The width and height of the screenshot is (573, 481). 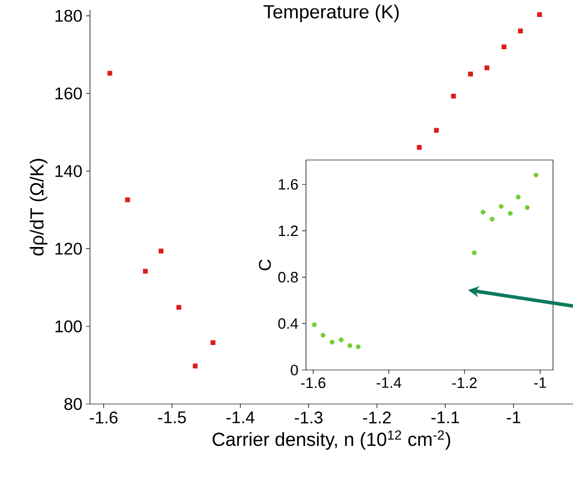 I want to click on x-axis-title: Carrier density, n (10$^{12}$ cm$^{-2}$), so click(x=331, y=440).